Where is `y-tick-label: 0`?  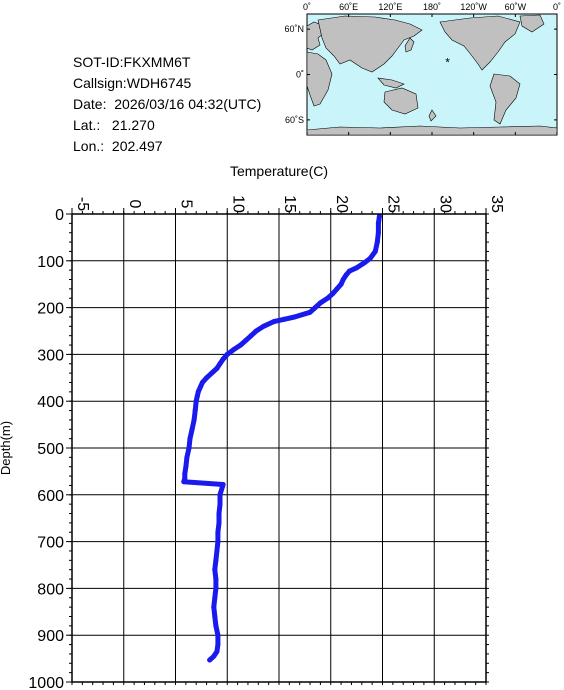
y-tick-label: 0 is located at coordinates (59, 215).